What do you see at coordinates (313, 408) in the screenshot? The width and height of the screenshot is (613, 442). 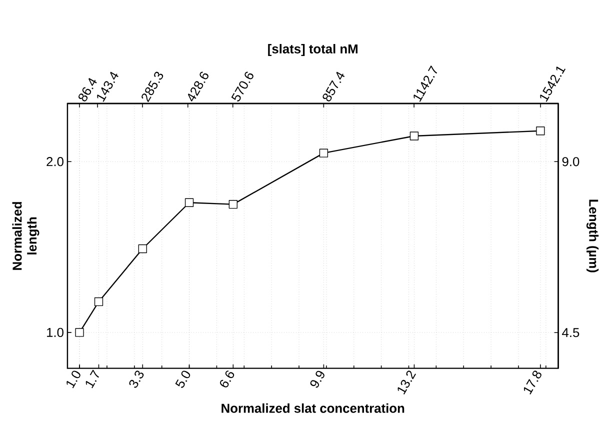 I see `x-axis-title: Normalized slat concentration` at bounding box center [313, 408].